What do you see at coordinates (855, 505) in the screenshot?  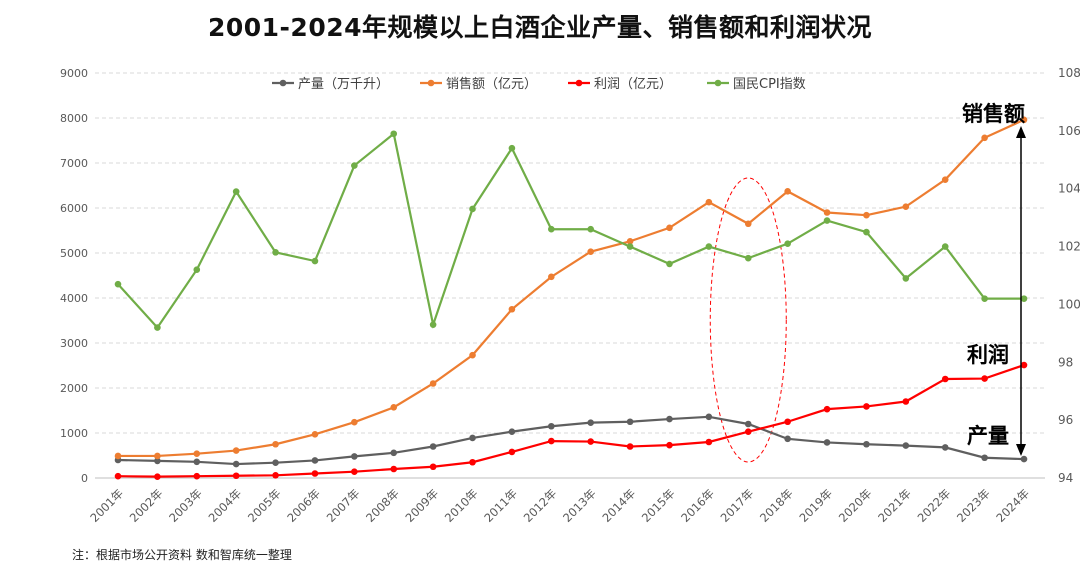 I see `x-tick-label: 2020年` at bounding box center [855, 505].